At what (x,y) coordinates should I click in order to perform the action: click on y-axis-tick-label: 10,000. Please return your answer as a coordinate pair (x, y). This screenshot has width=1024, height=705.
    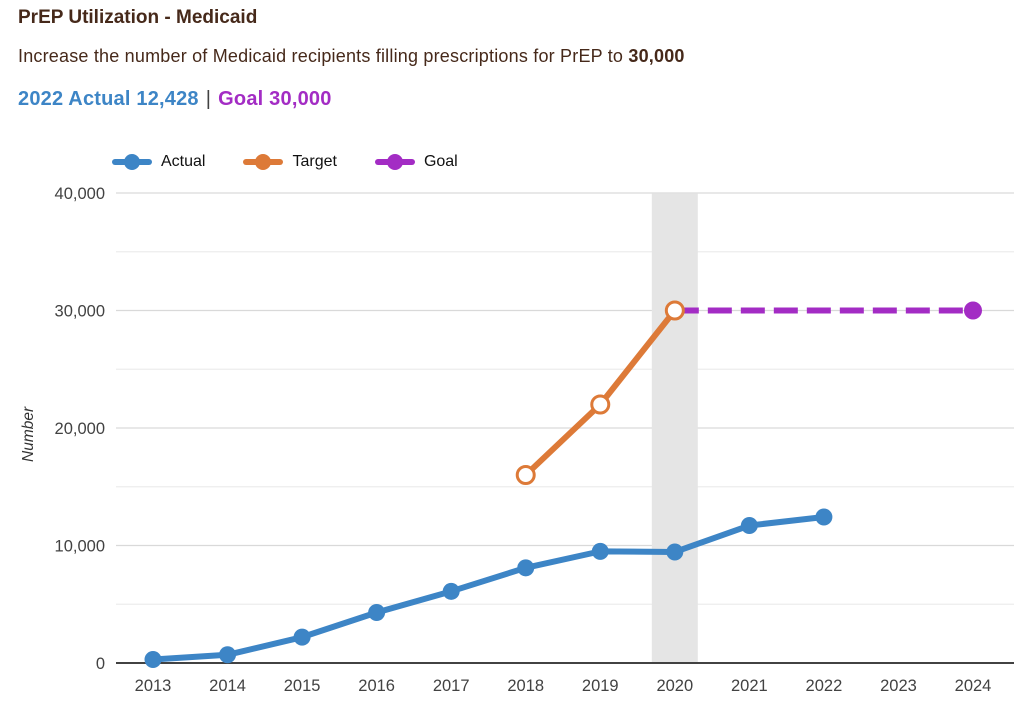
    Looking at the image, I should click on (80, 547).